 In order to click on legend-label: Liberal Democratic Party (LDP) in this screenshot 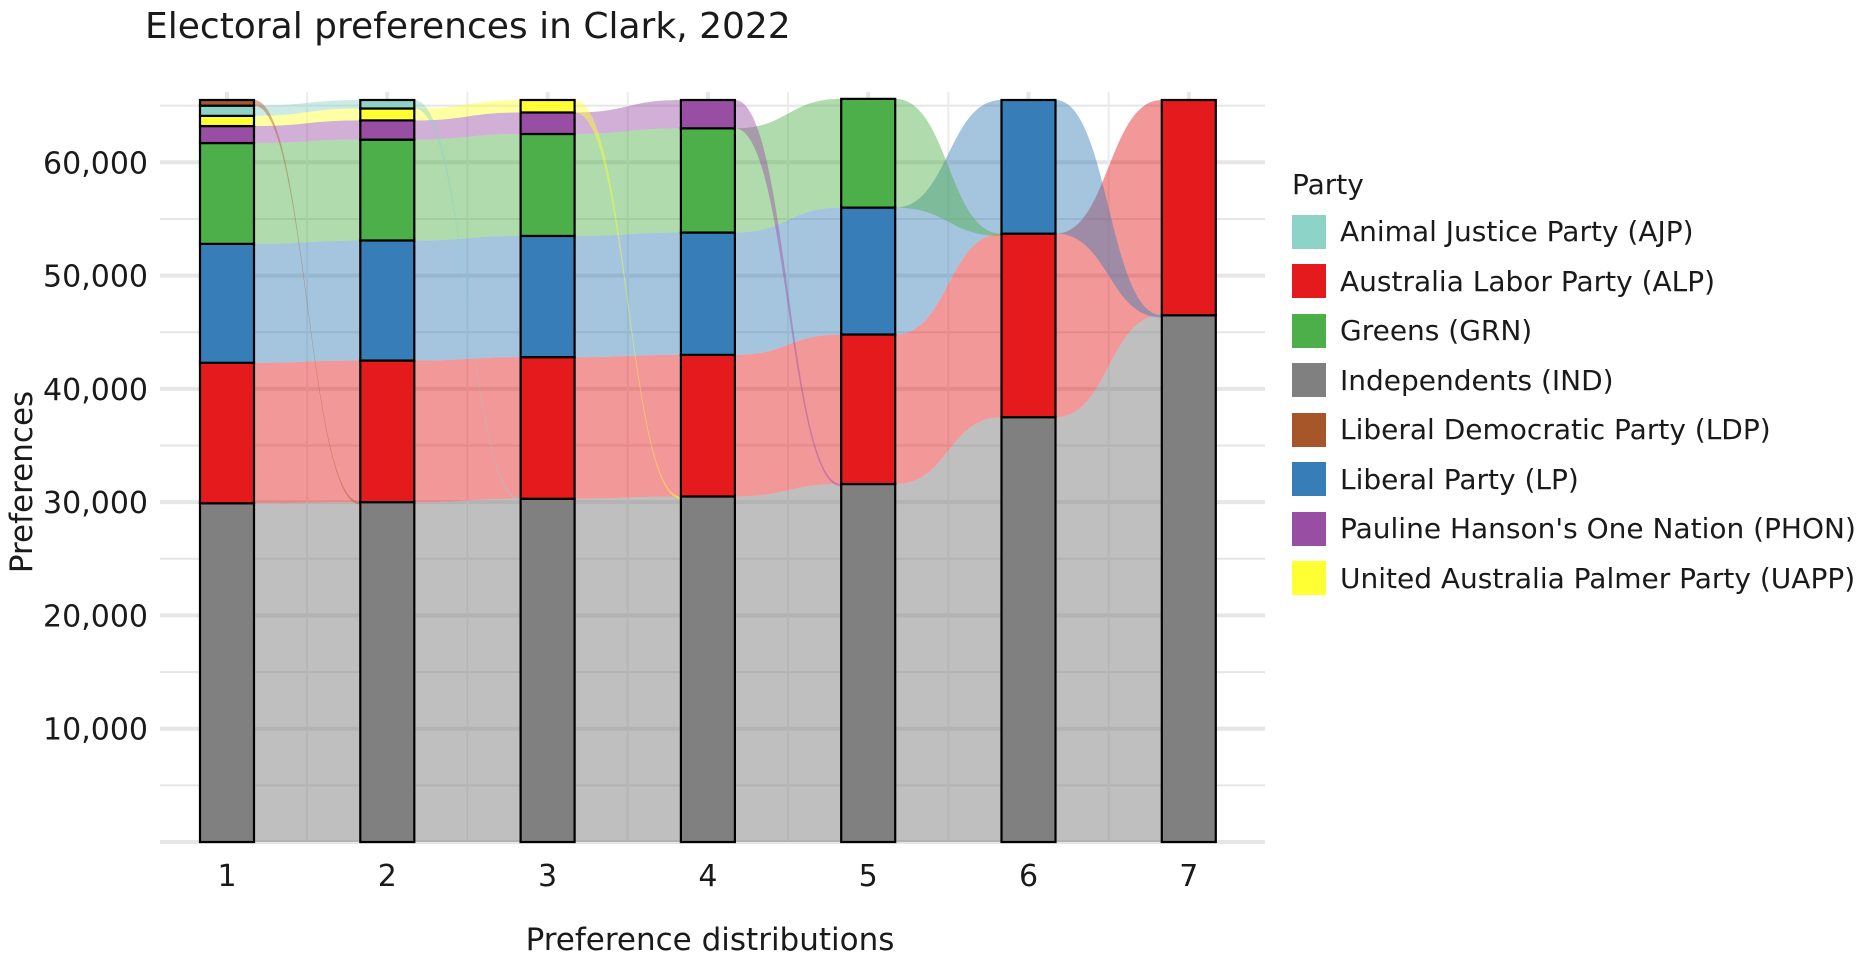, I will do `click(1555, 430)`.